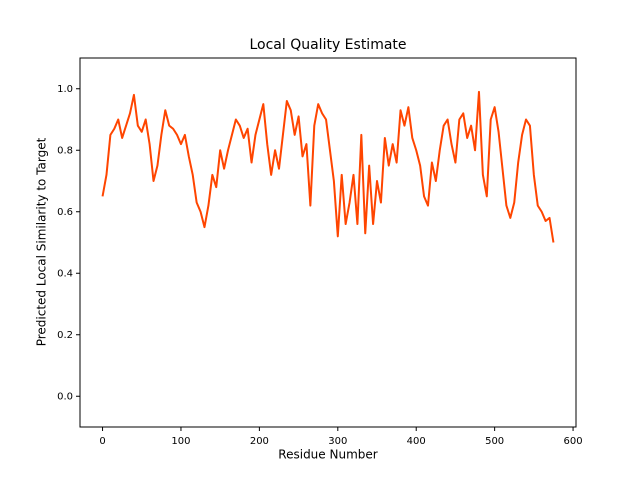 This screenshot has height=484, width=640. What do you see at coordinates (416, 441) in the screenshot?
I see `x-tick-label: 400` at bounding box center [416, 441].